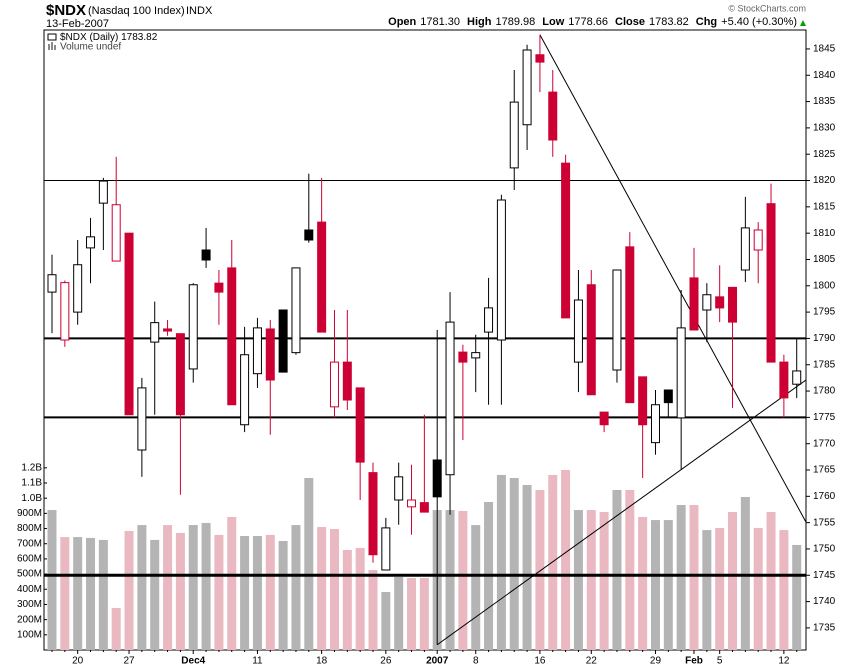  I want to click on y-tick-label: 1740, so click(824, 601).